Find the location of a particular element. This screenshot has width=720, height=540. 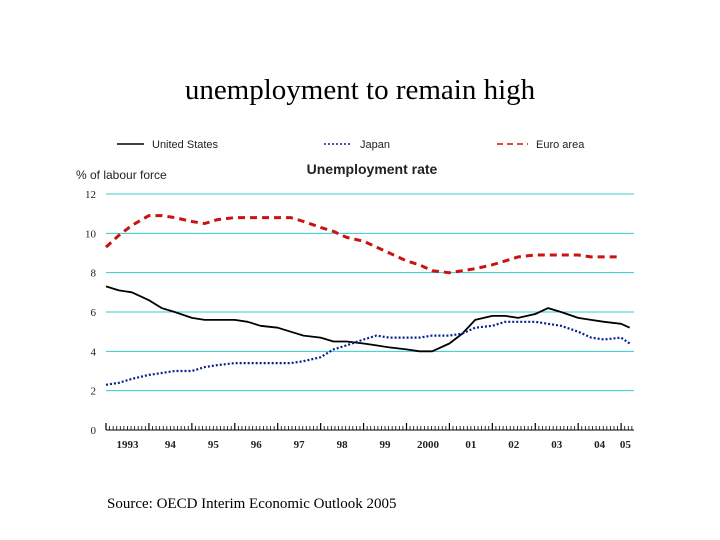

x-axis: 1993 94 95 96 97 98 99 2000 01 02 03 04 05 is located at coordinates (369, 437).